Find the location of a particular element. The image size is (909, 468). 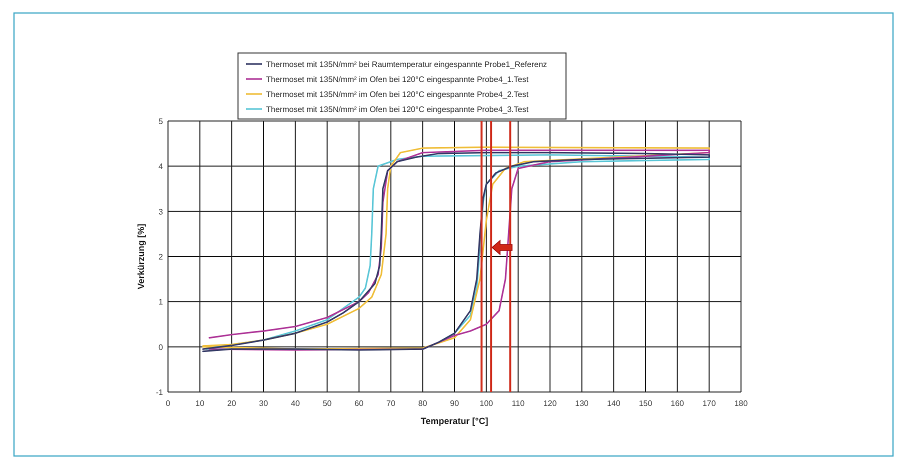

legend-label: Thermoset mit 135N/mm² bei Raumtemperatur eingespannte Probe1_Referenz is located at coordinates (407, 64).